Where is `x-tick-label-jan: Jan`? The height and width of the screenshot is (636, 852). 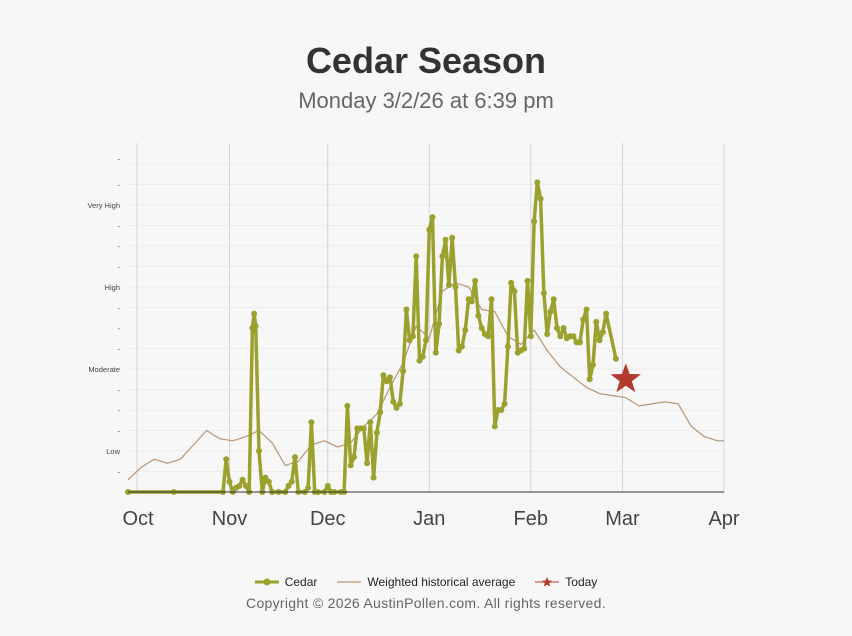
x-tick-label-jan: Jan is located at coordinates (429, 519).